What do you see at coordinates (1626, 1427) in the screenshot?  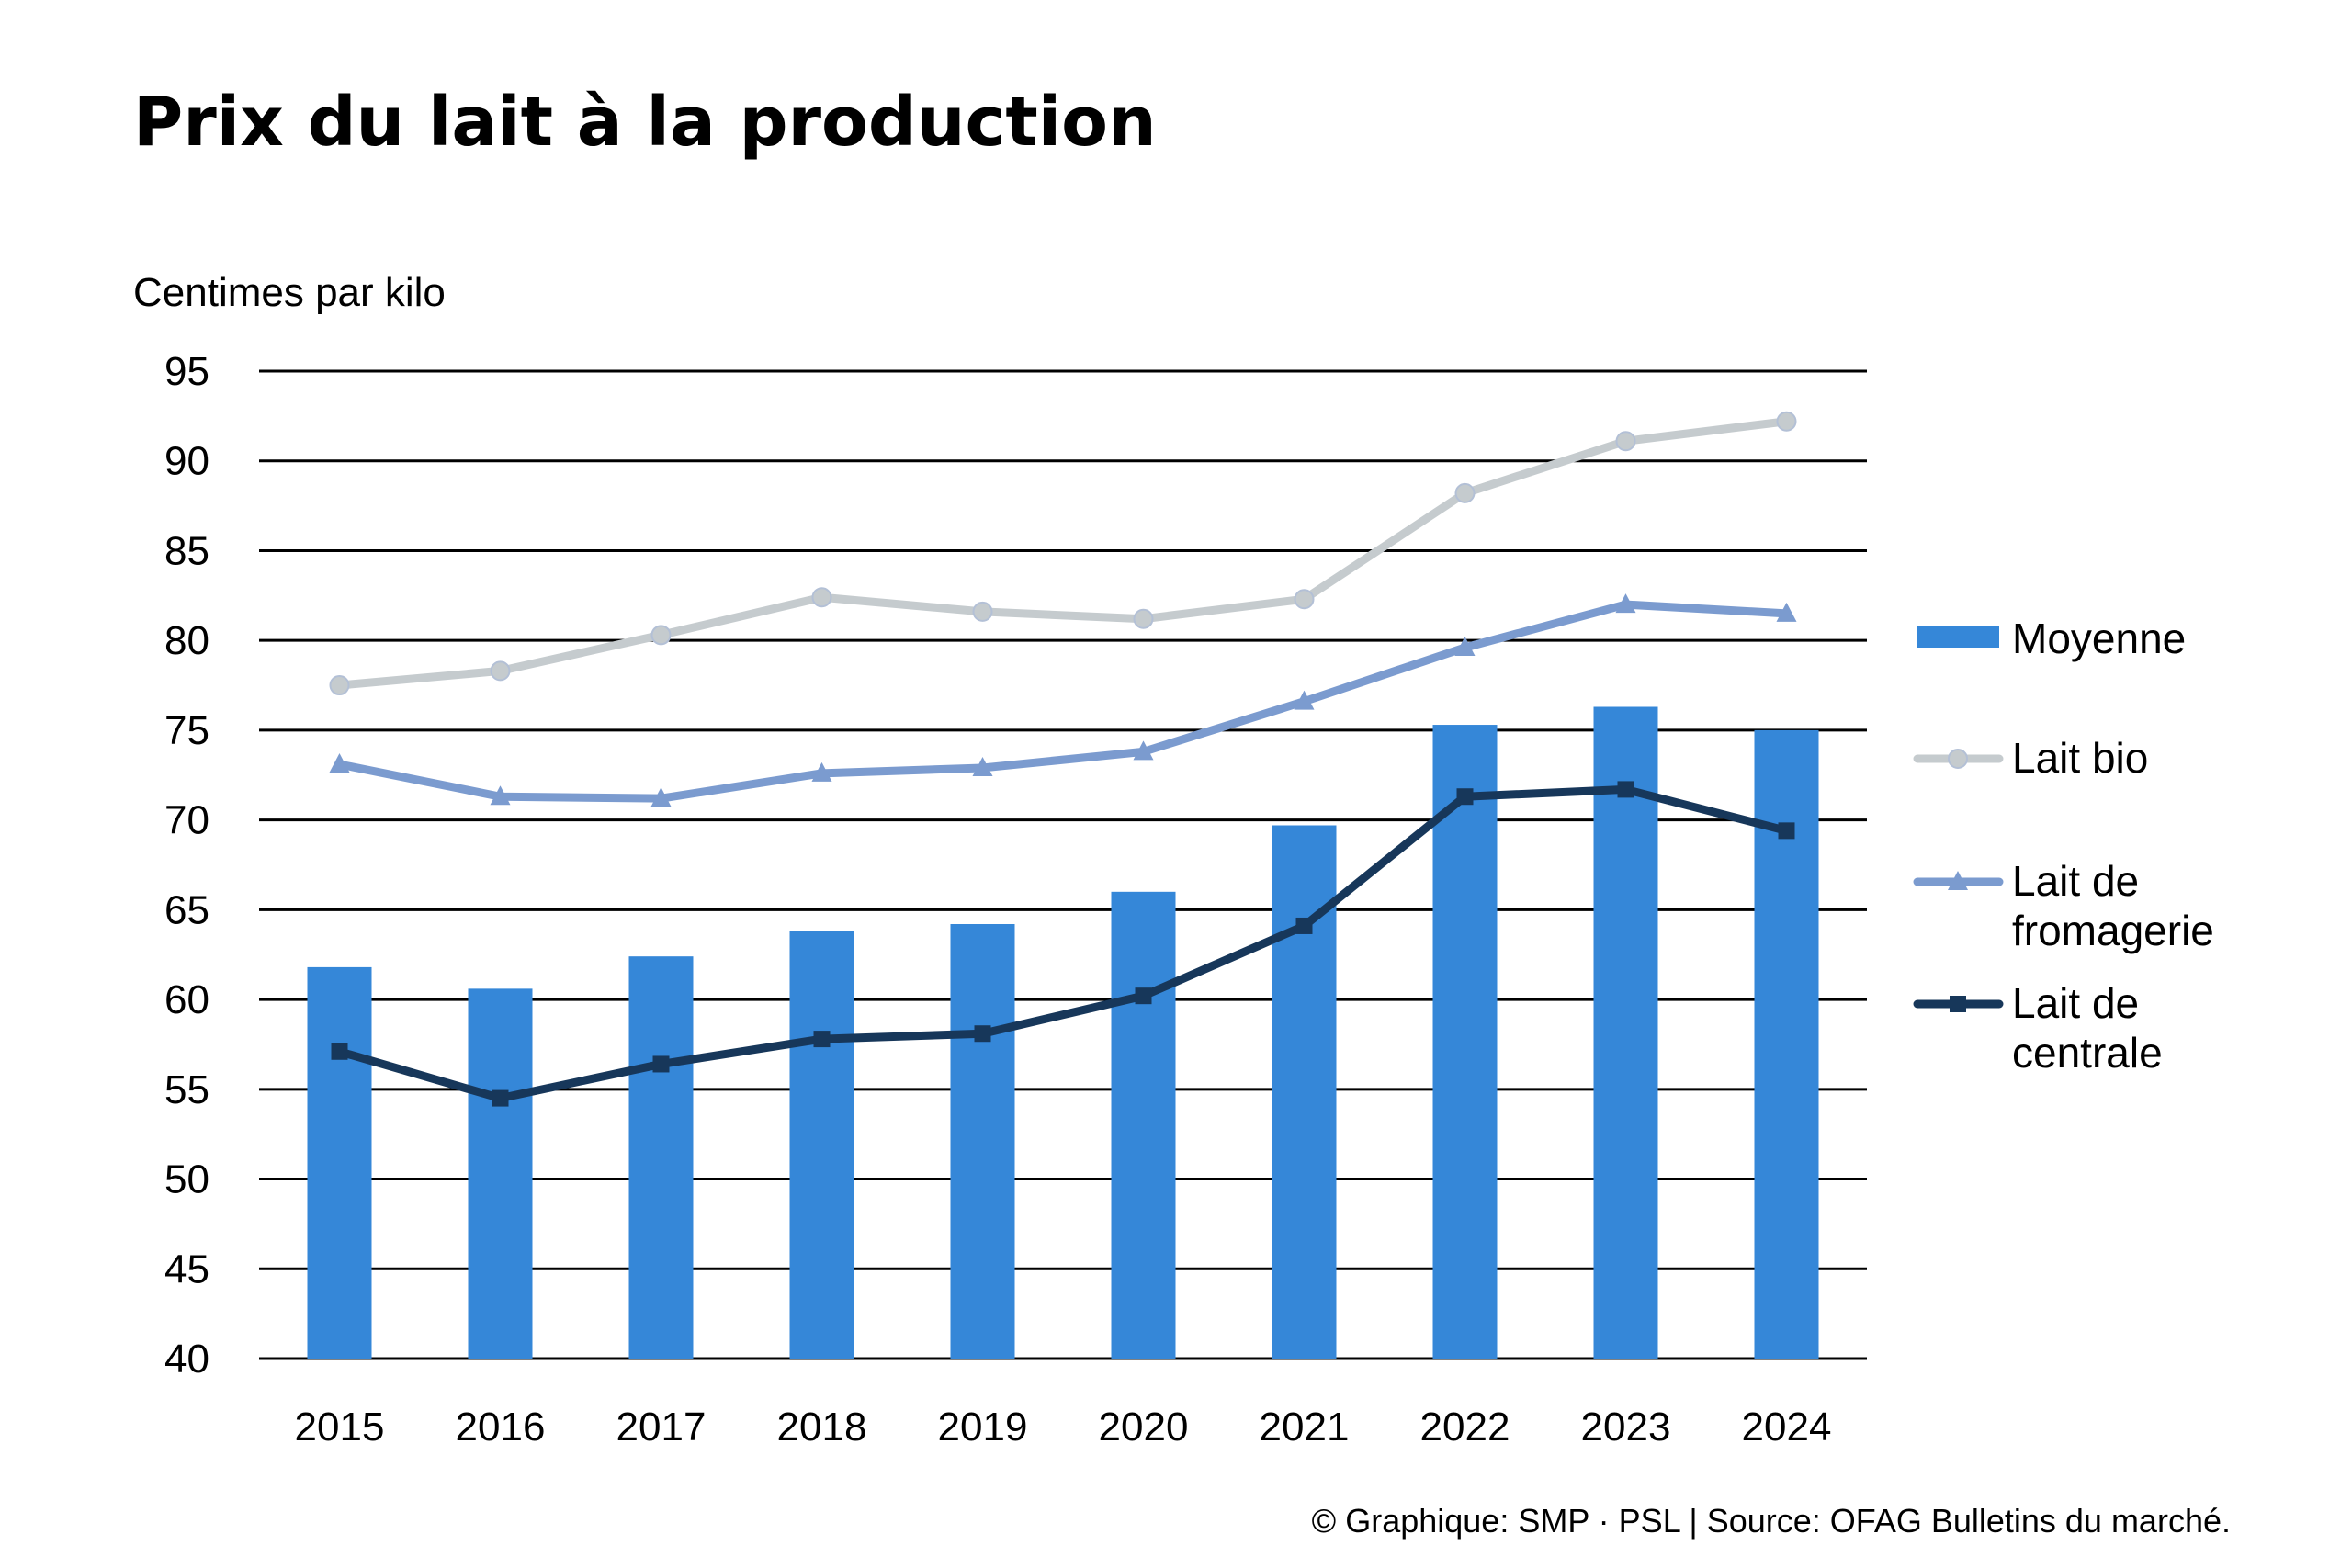 I see `x-tick-label: 2023` at bounding box center [1626, 1427].